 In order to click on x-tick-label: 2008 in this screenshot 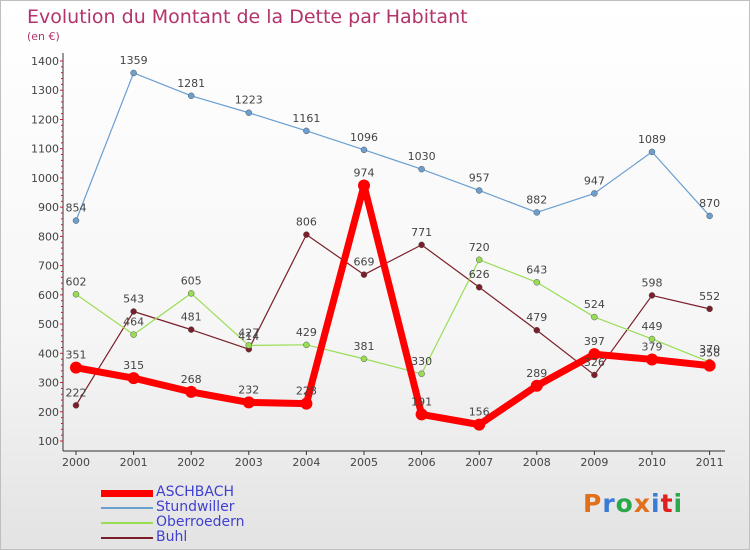, I will do `click(537, 462)`.